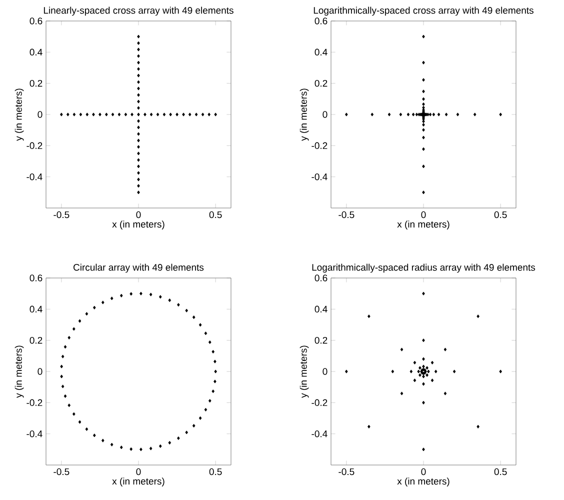 This screenshot has height=500, width=564. Describe the element at coordinates (424, 268) in the screenshot. I see `chart-title: Logarithmically-spaced radius array with 49 elements` at that location.